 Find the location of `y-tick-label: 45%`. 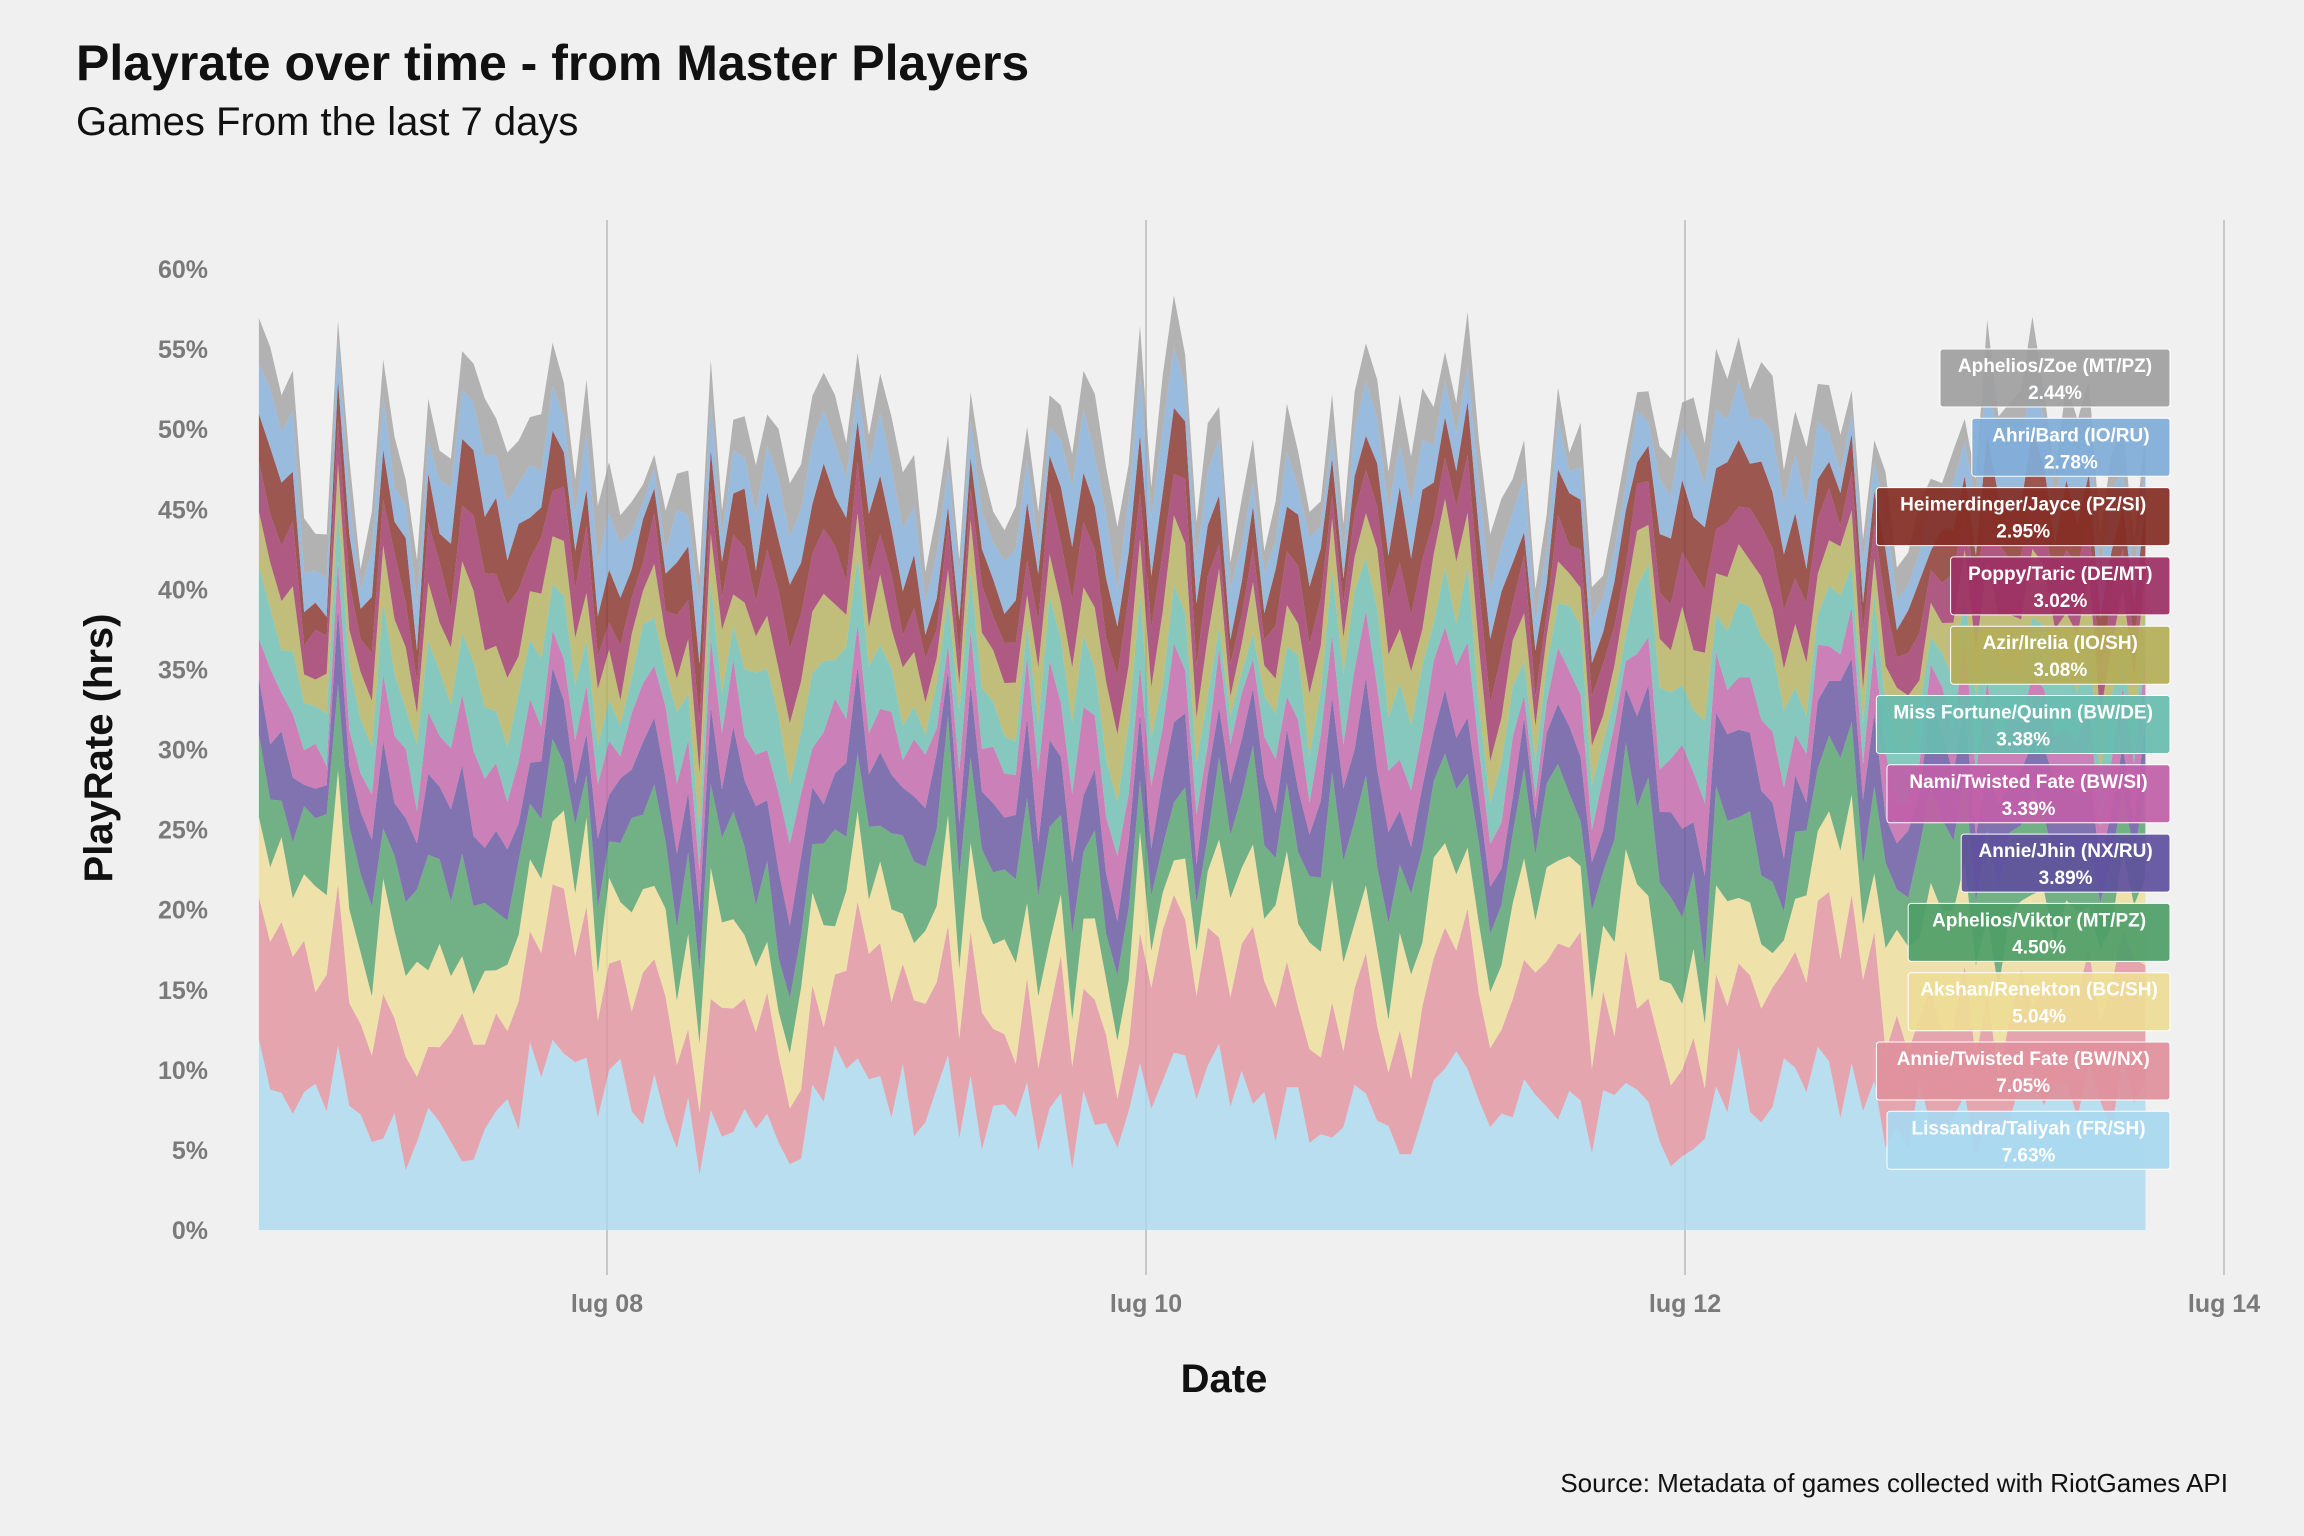

y-tick-label: 45% is located at coordinates (183, 510).